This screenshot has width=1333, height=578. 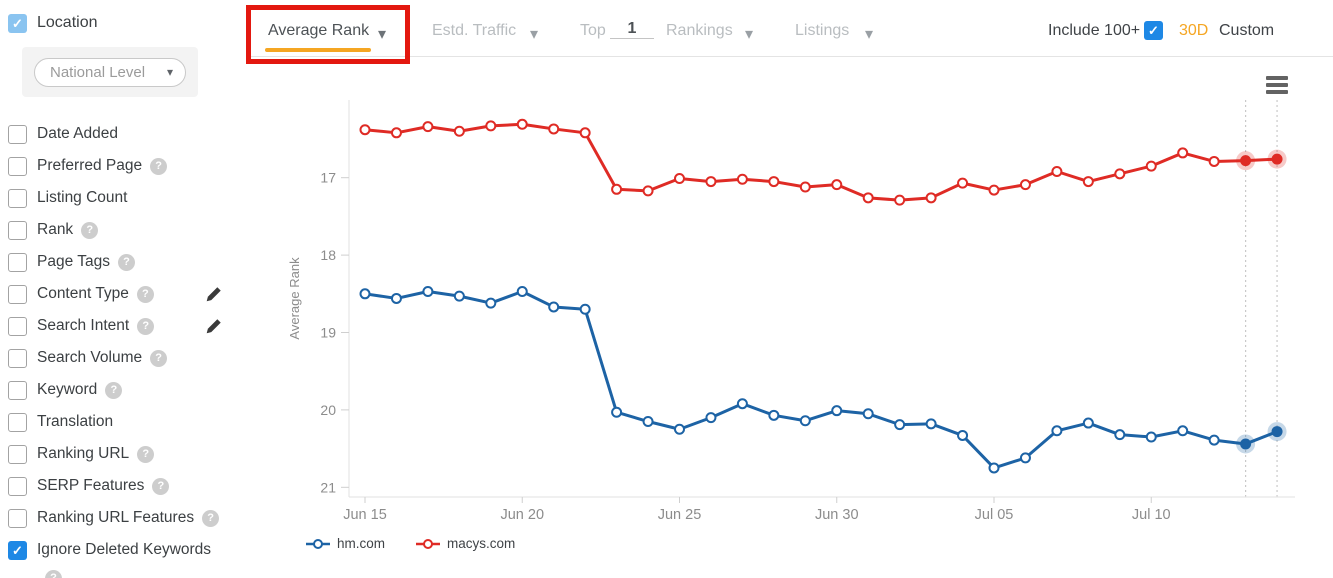 What do you see at coordinates (128, 486) in the screenshot?
I see `filter-serp-features: ✓ SERP Features?` at bounding box center [128, 486].